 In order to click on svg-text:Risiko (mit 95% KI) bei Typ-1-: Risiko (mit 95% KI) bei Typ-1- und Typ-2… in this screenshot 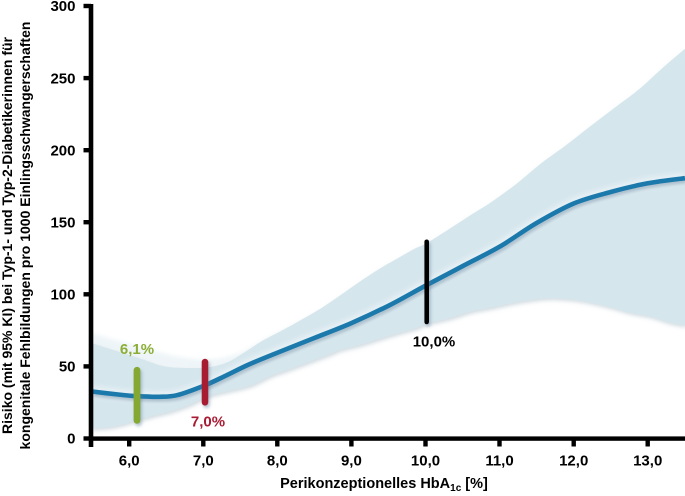, I will do `click(7, 235)`.